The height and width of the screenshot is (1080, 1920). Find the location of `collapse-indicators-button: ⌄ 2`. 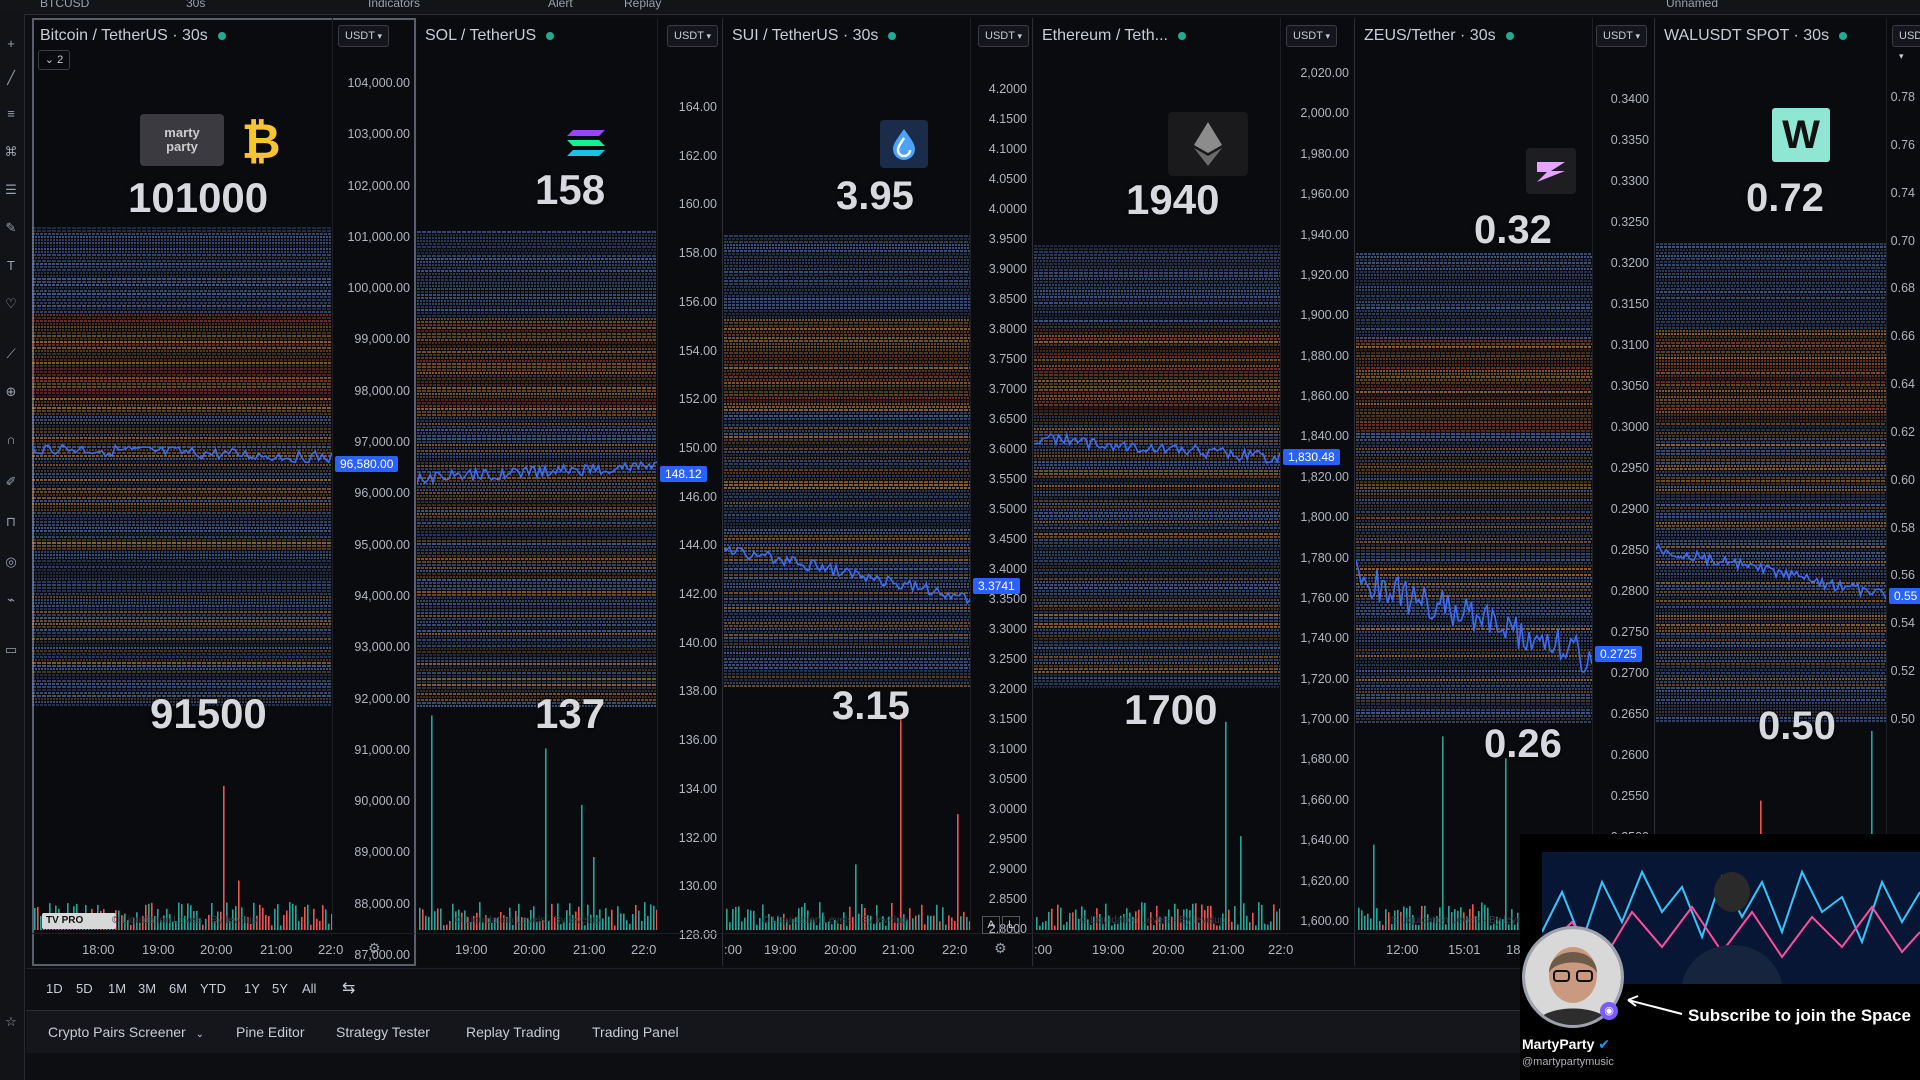

collapse-indicators-button: ⌄ 2 is located at coordinates (54, 60).